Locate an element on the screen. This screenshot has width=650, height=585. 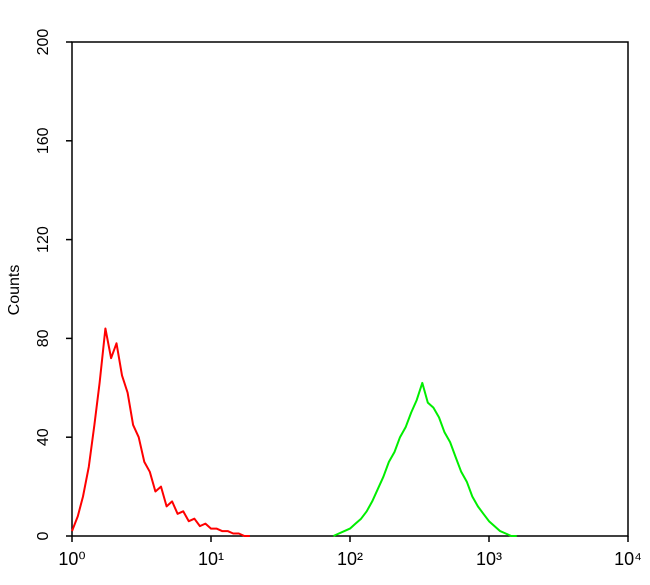
x-tick-label: 10¹ is located at coordinates (211, 559).